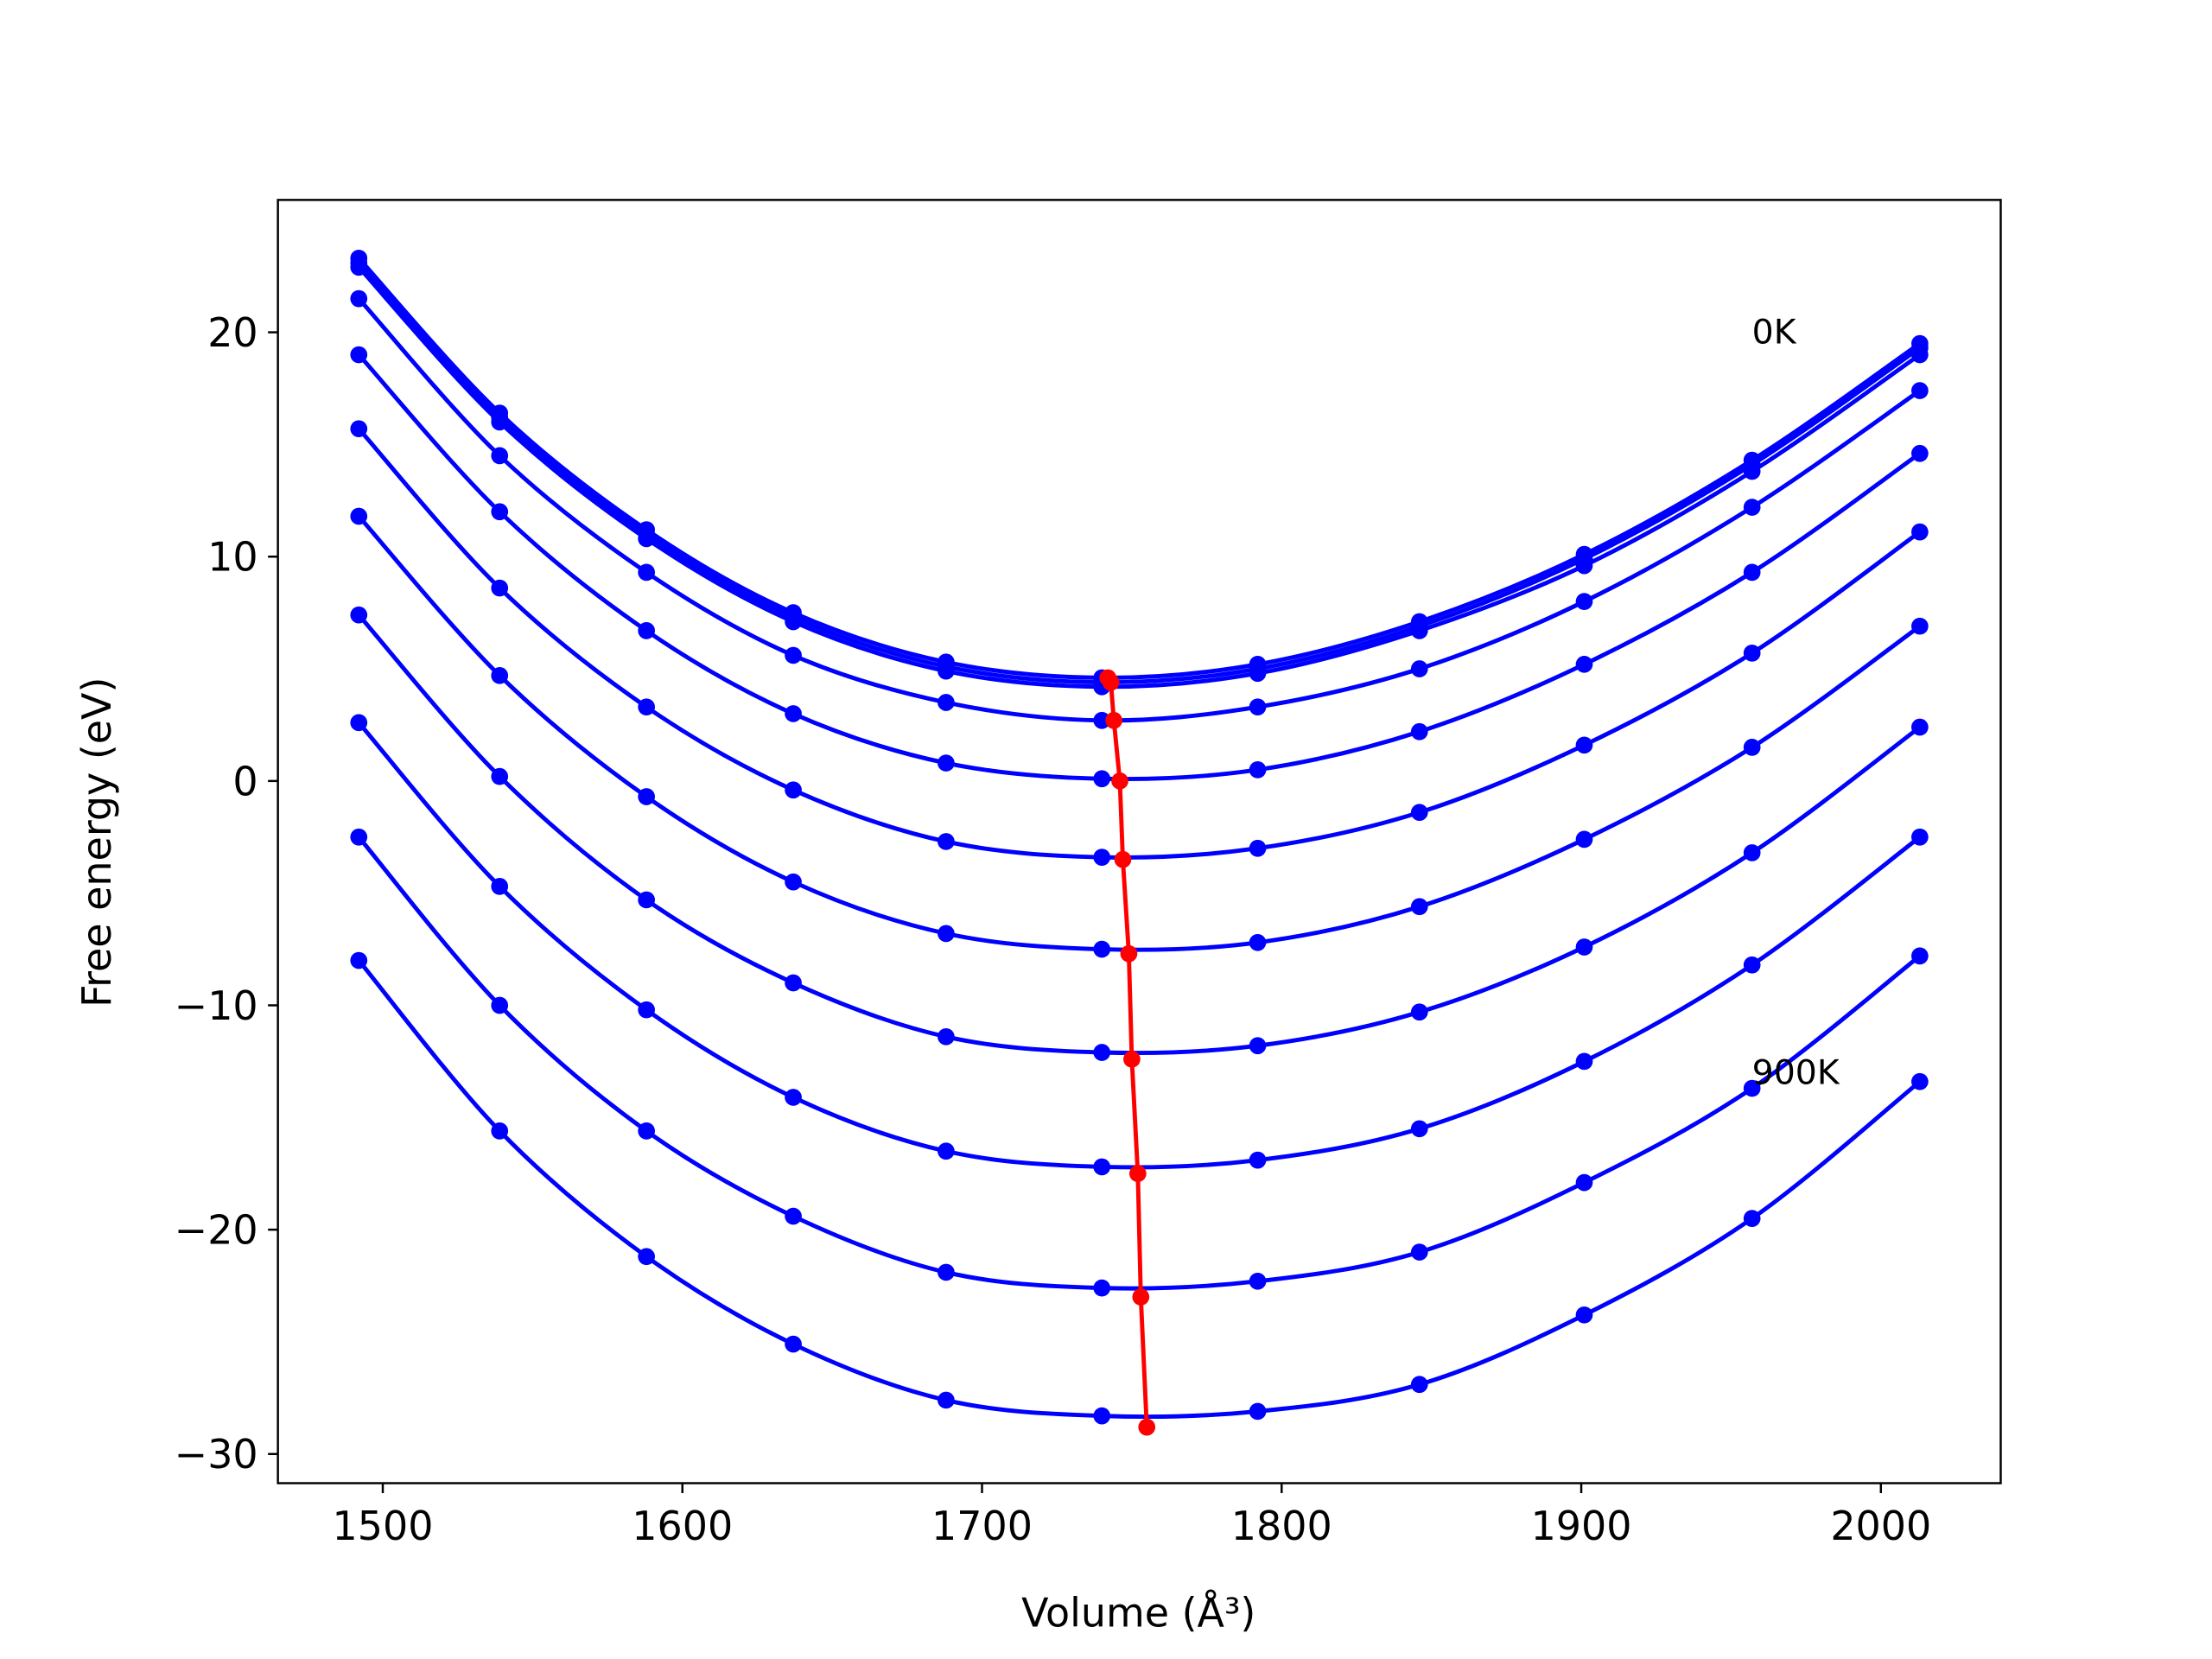  What do you see at coordinates (1796, 1073) in the screenshot?
I see `annotation: 900K` at bounding box center [1796, 1073].